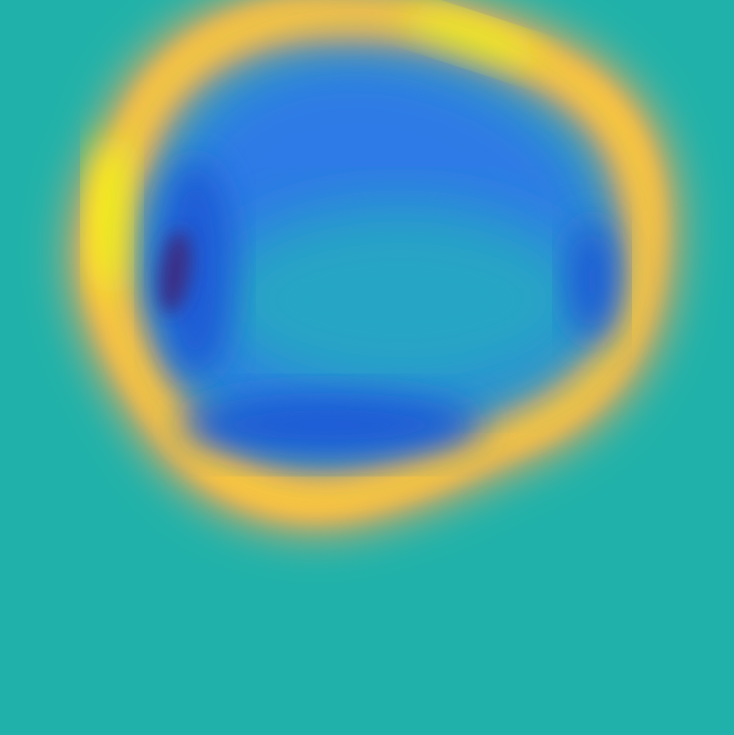 The image size is (734, 735). What do you see at coordinates (470, 40) in the screenshot?
I see `top-hotspot` at bounding box center [470, 40].